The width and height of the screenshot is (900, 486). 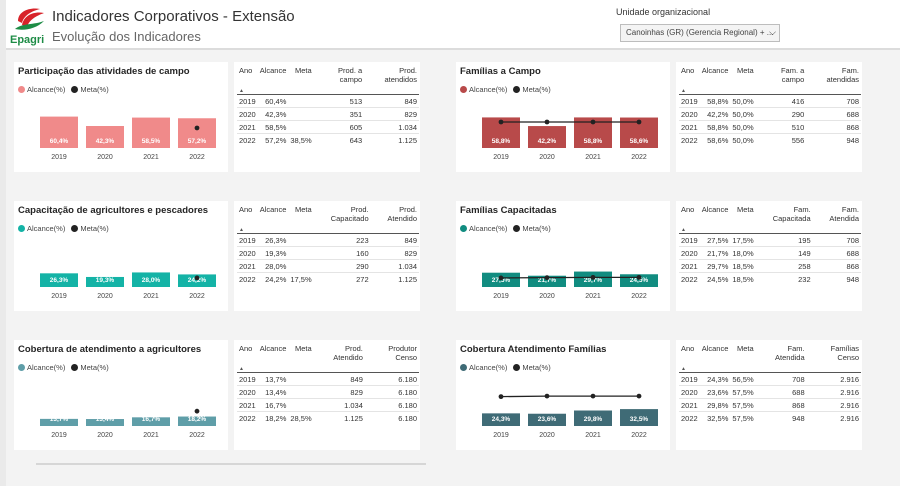 I want to click on table-row: 2022 32,5% 57,5% 948 2.916, so click(x=770, y=418).